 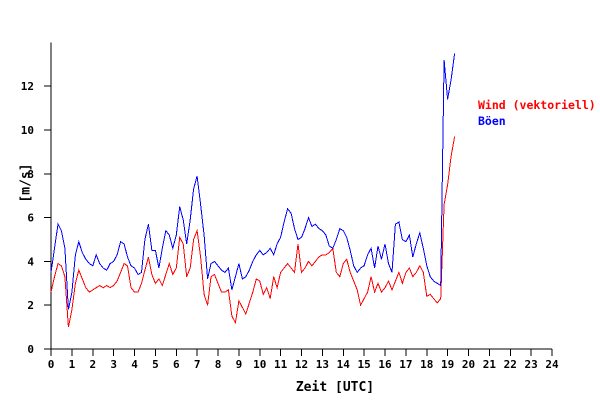 What do you see at coordinates (176, 364) in the screenshot?
I see `x-tick-label: 6` at bounding box center [176, 364].